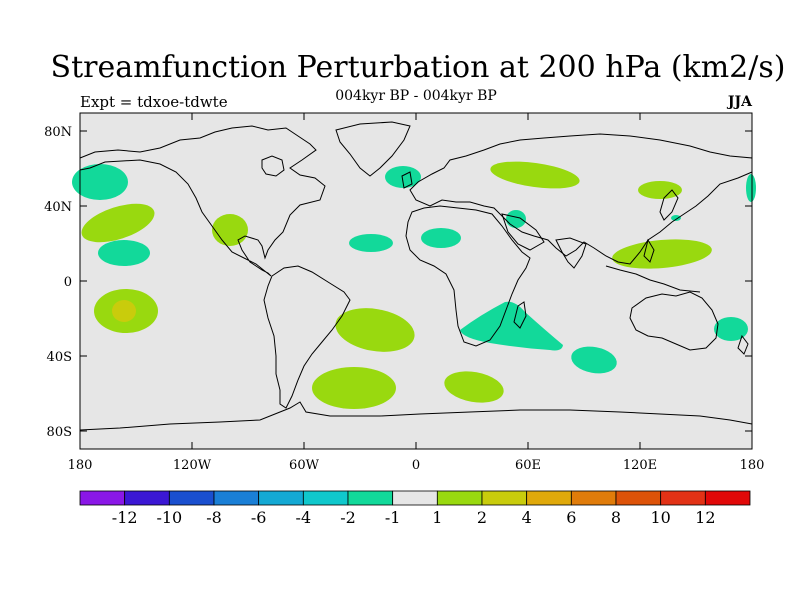 The height and width of the screenshot is (600, 800). What do you see at coordinates (416, 96) in the screenshot?
I see `chart-subtitle: 004kyr BP - 004kyr BP` at bounding box center [416, 96].